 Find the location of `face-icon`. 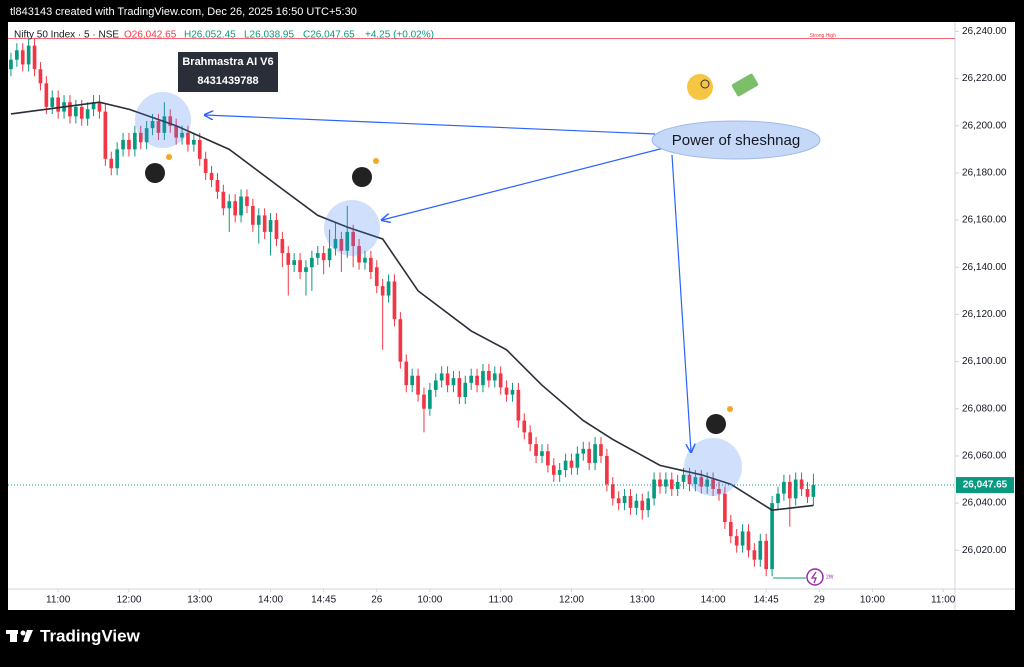

face-icon is located at coordinates (700, 87).